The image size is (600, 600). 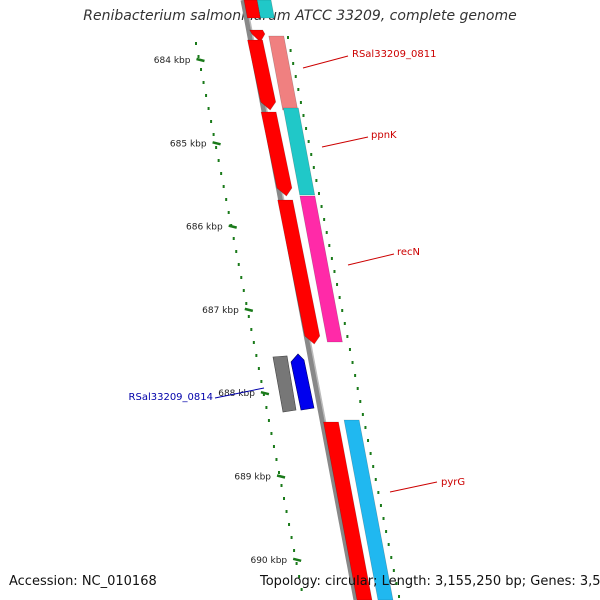 What do you see at coordinates (408, 252) in the screenshot?
I see `gene-label-recn: recN` at bounding box center [408, 252].